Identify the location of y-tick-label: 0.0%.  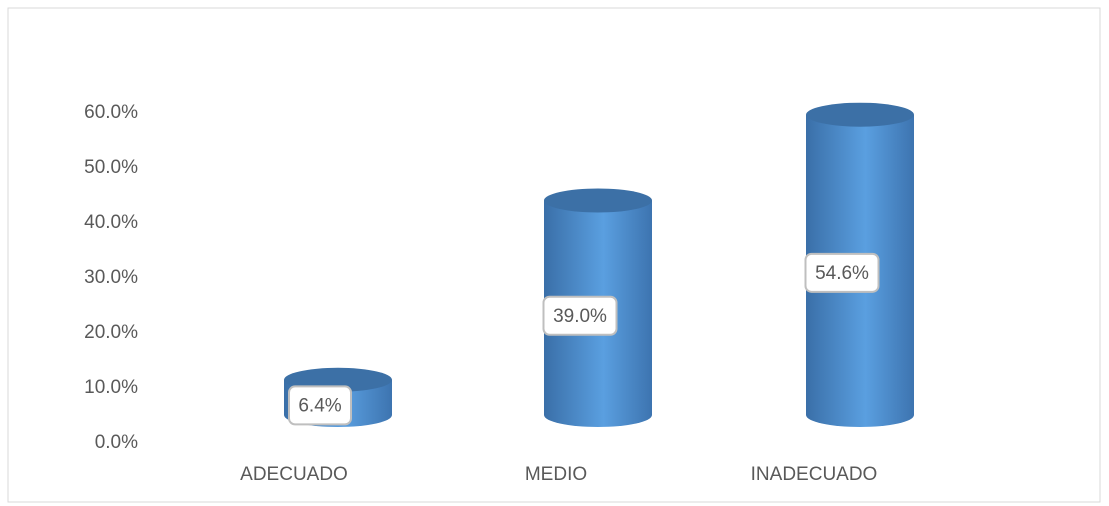
(116, 442).